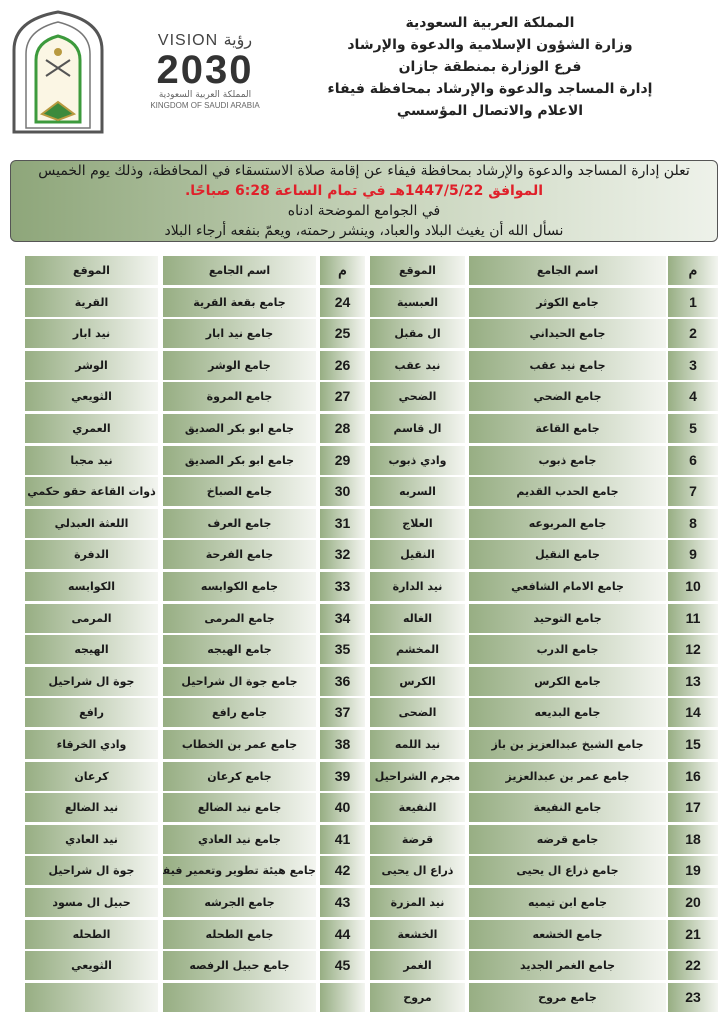  What do you see at coordinates (417, 334) in the screenshot?
I see `cell-location: ال مقبل` at bounding box center [417, 334].